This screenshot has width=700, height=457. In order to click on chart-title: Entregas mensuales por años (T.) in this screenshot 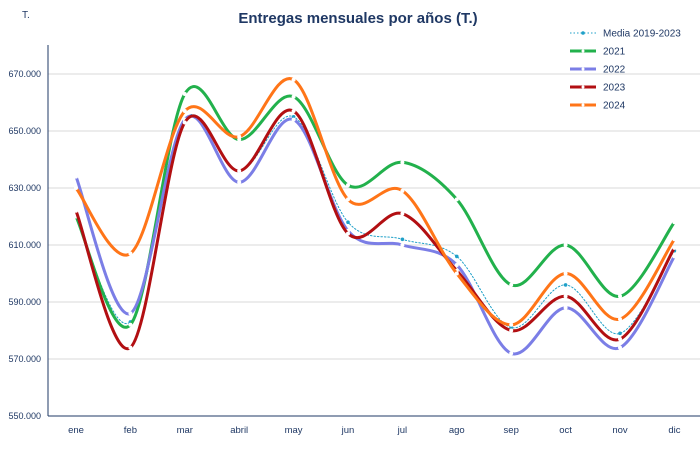, I will do `click(357, 18)`.